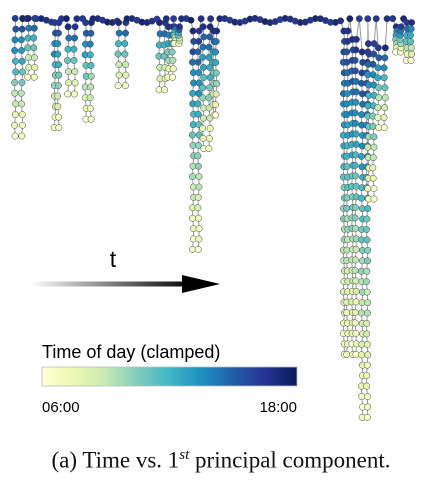 Image resolution: width=442 pixels, height=484 pixels. I want to click on colorbar-max-label: 18:00, so click(278, 407).